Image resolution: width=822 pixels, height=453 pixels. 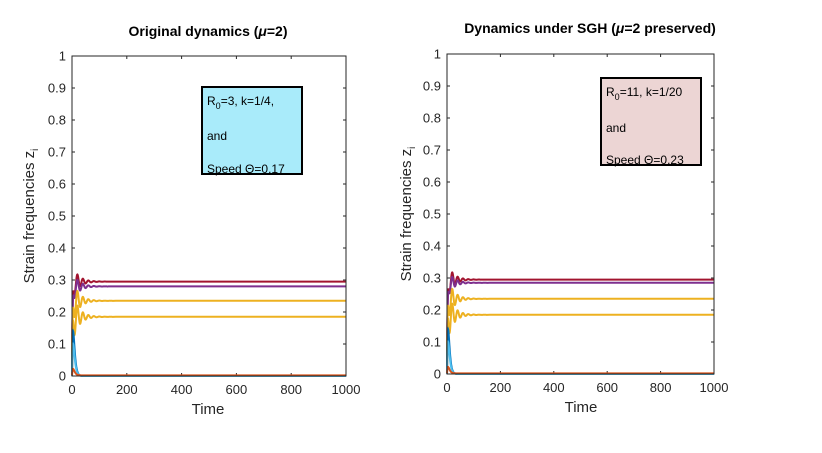 I want to click on annotation-line-1: R0=3, k=1/4,, so click(x=240, y=102).